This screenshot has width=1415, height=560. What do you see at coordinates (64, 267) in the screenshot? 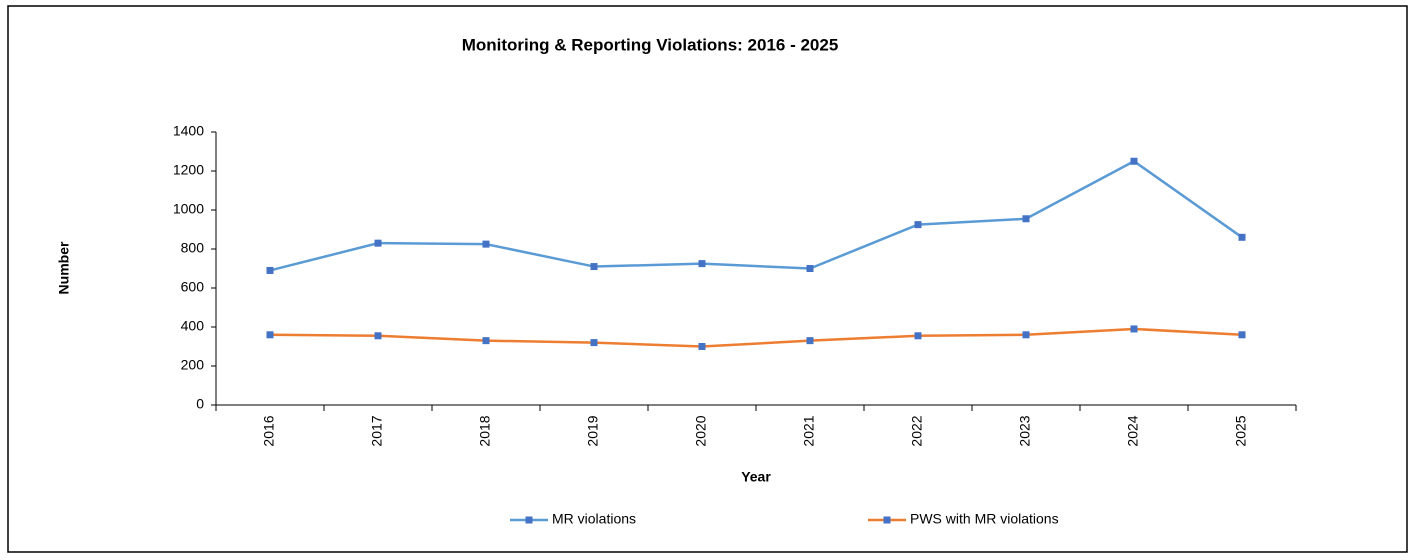
I see `y-axis-title: Number` at bounding box center [64, 267].